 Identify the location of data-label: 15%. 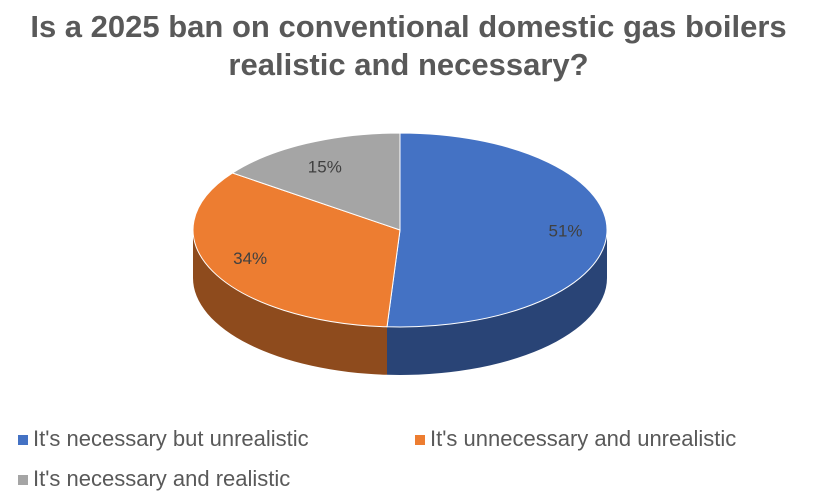
(325, 166).